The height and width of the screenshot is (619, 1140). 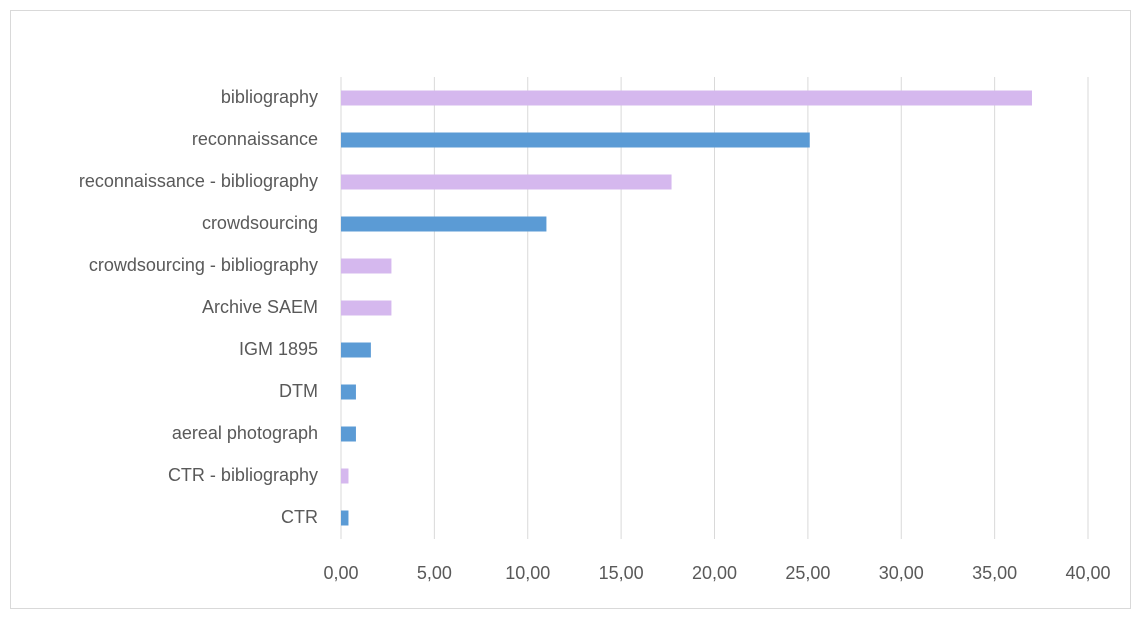 What do you see at coordinates (269, 97) in the screenshot?
I see `y-tick-label: bibliography` at bounding box center [269, 97].